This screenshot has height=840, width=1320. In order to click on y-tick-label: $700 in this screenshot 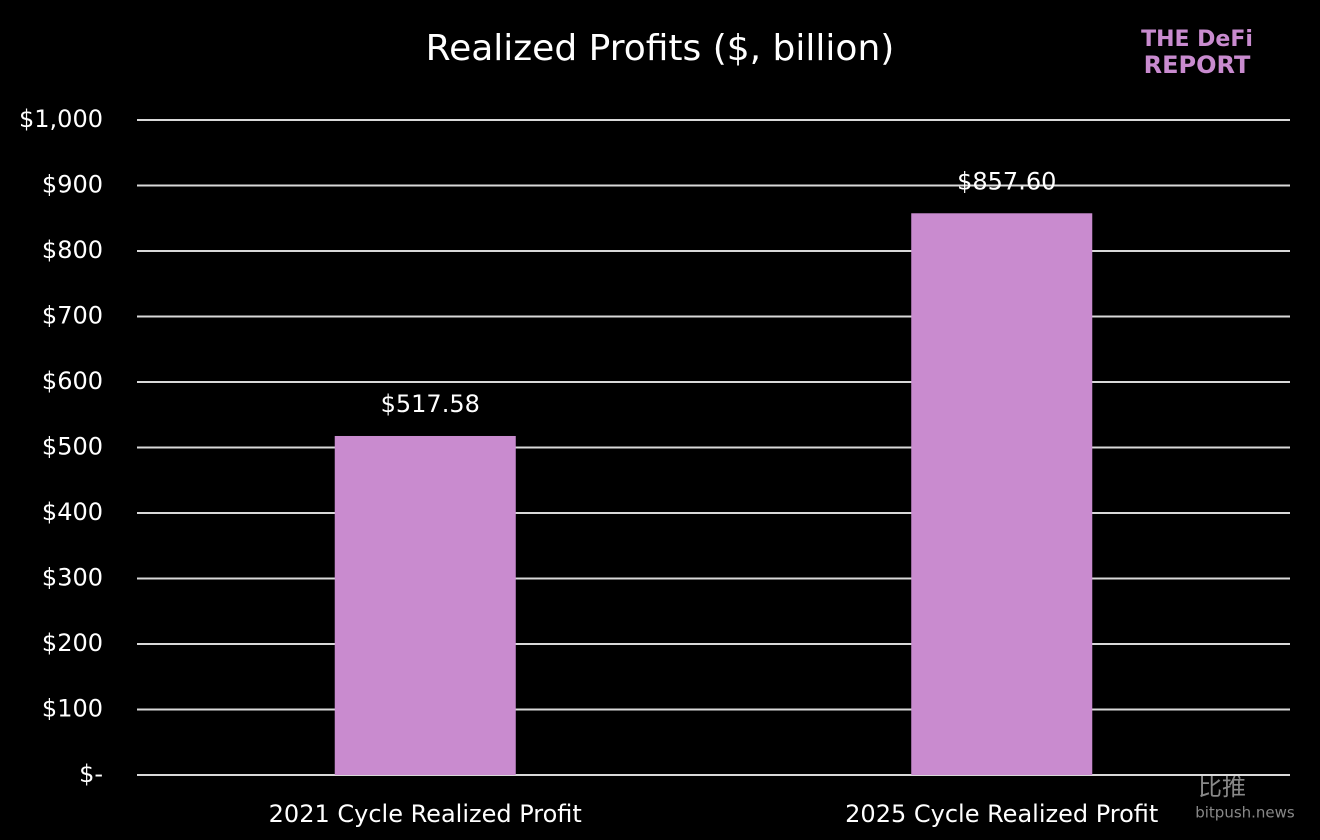, I will do `click(72, 316)`.